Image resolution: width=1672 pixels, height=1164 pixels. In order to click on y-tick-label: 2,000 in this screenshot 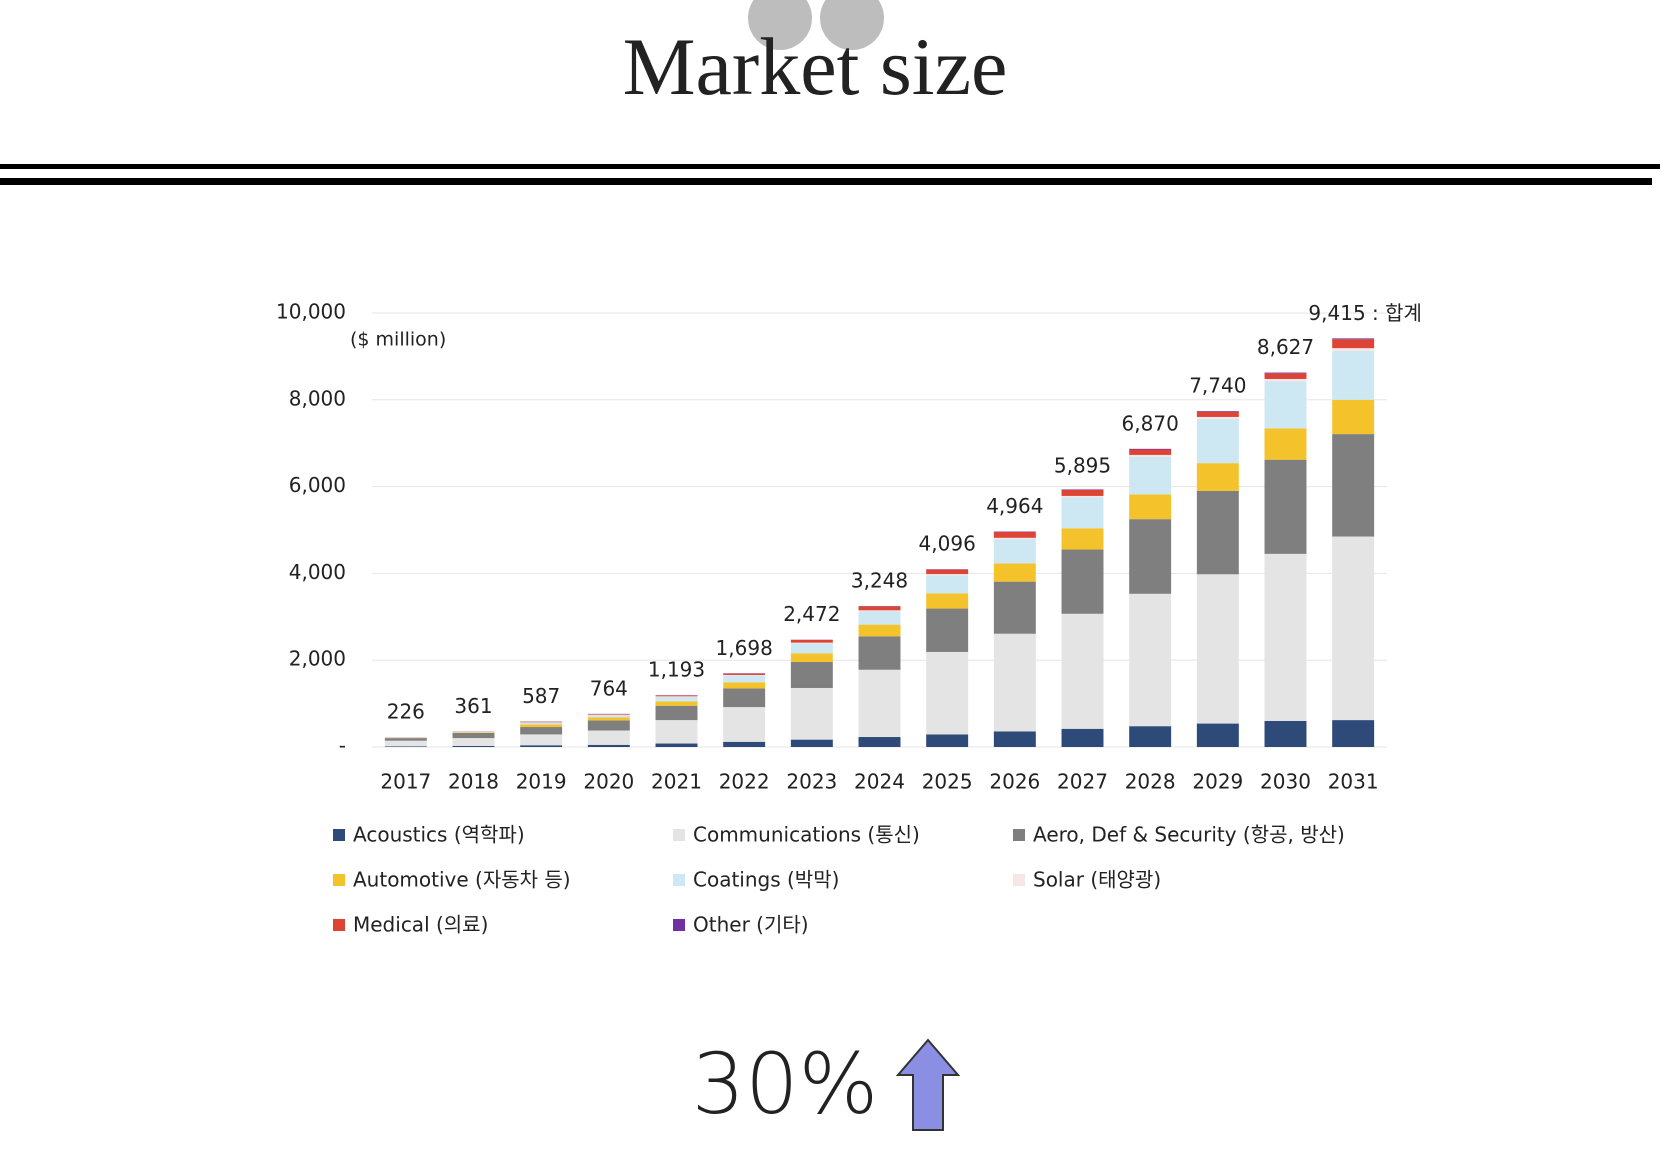, I will do `click(317, 659)`.